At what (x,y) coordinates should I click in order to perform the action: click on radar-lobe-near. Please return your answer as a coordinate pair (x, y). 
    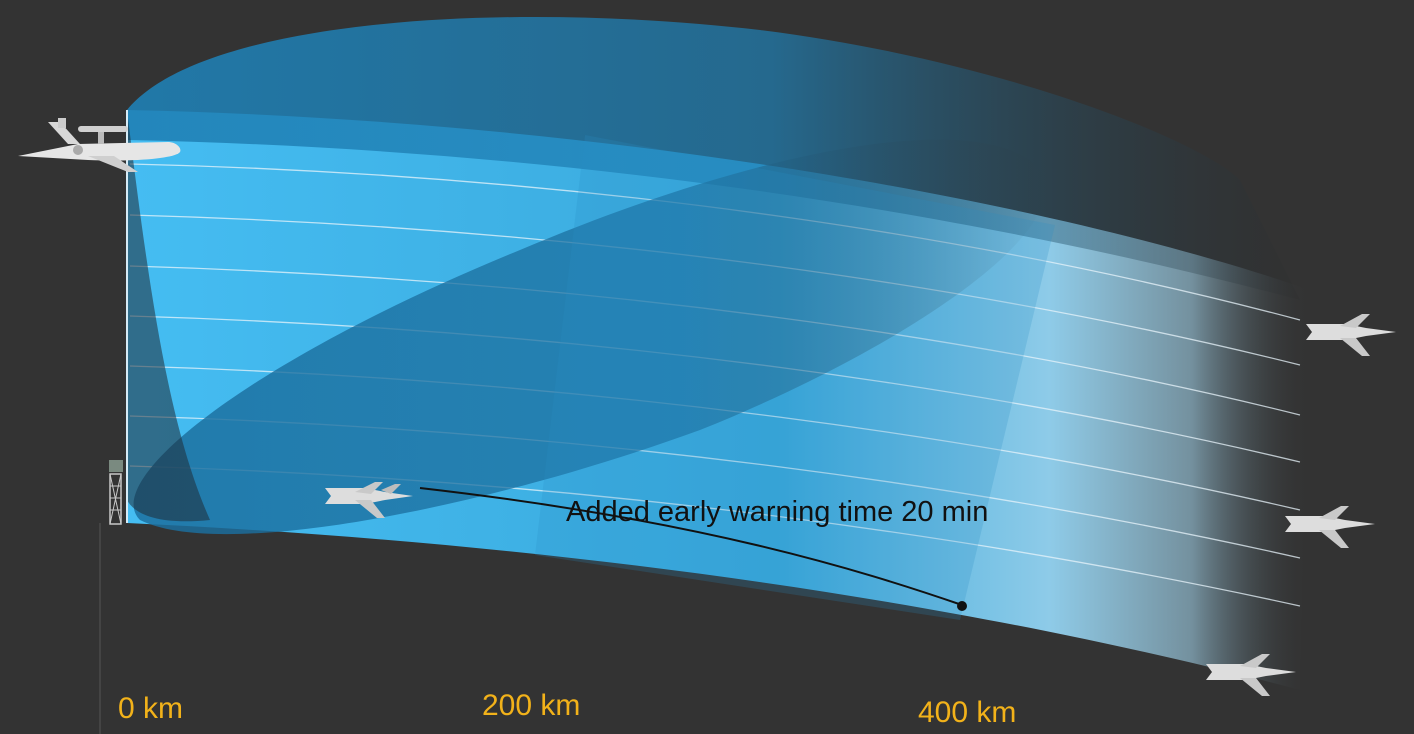
    Looking at the image, I should click on (168, 316).